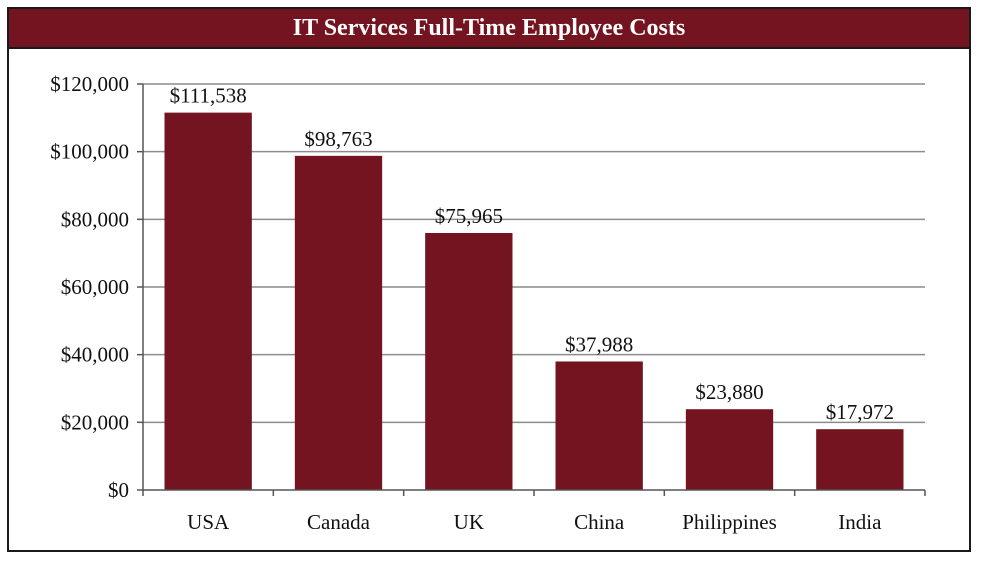 The height and width of the screenshot is (564, 982). I want to click on y-tick-label: $100,000, so click(89, 152).